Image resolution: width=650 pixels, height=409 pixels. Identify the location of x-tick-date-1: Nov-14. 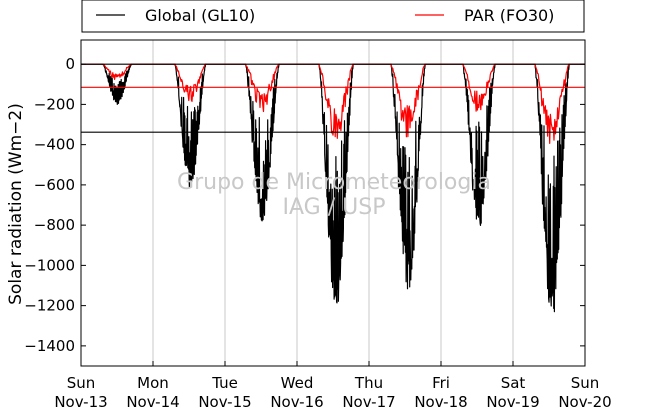
(152, 401).